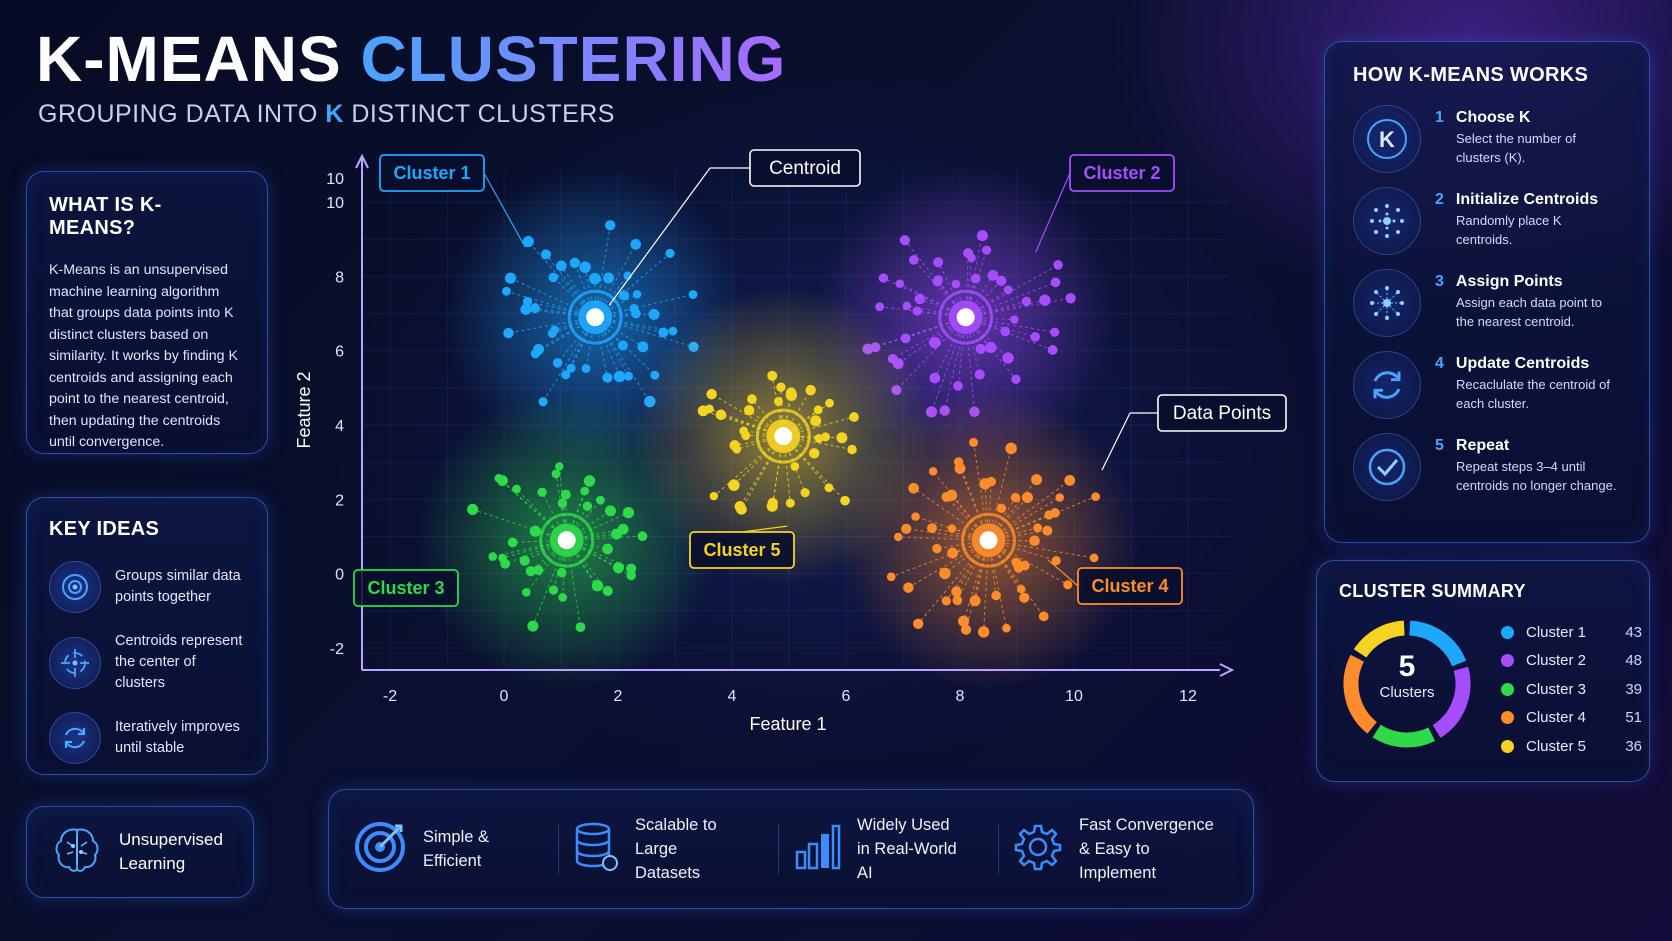 This screenshot has width=1672, height=941. What do you see at coordinates (1407, 666) in the screenshot?
I see `donut-center-number: 5` at bounding box center [1407, 666].